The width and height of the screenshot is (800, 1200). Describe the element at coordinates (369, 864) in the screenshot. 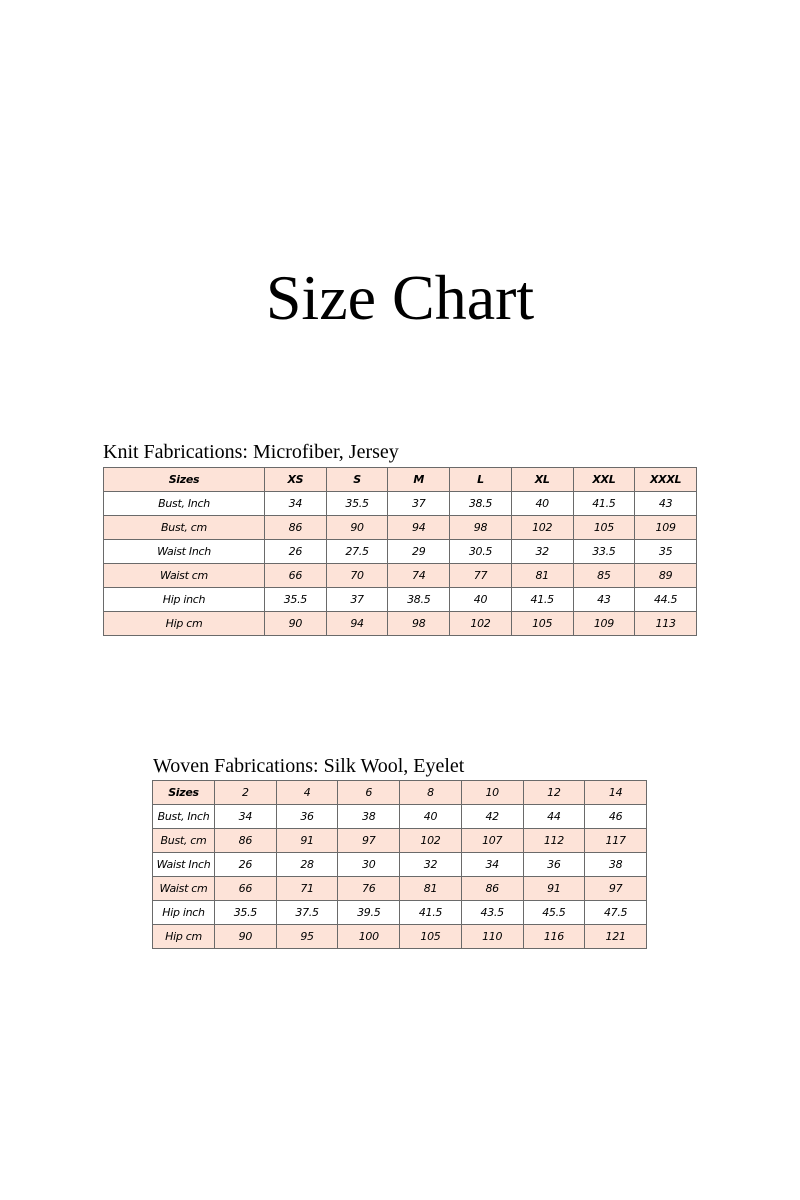

I see `table-cell: 30` at that location.